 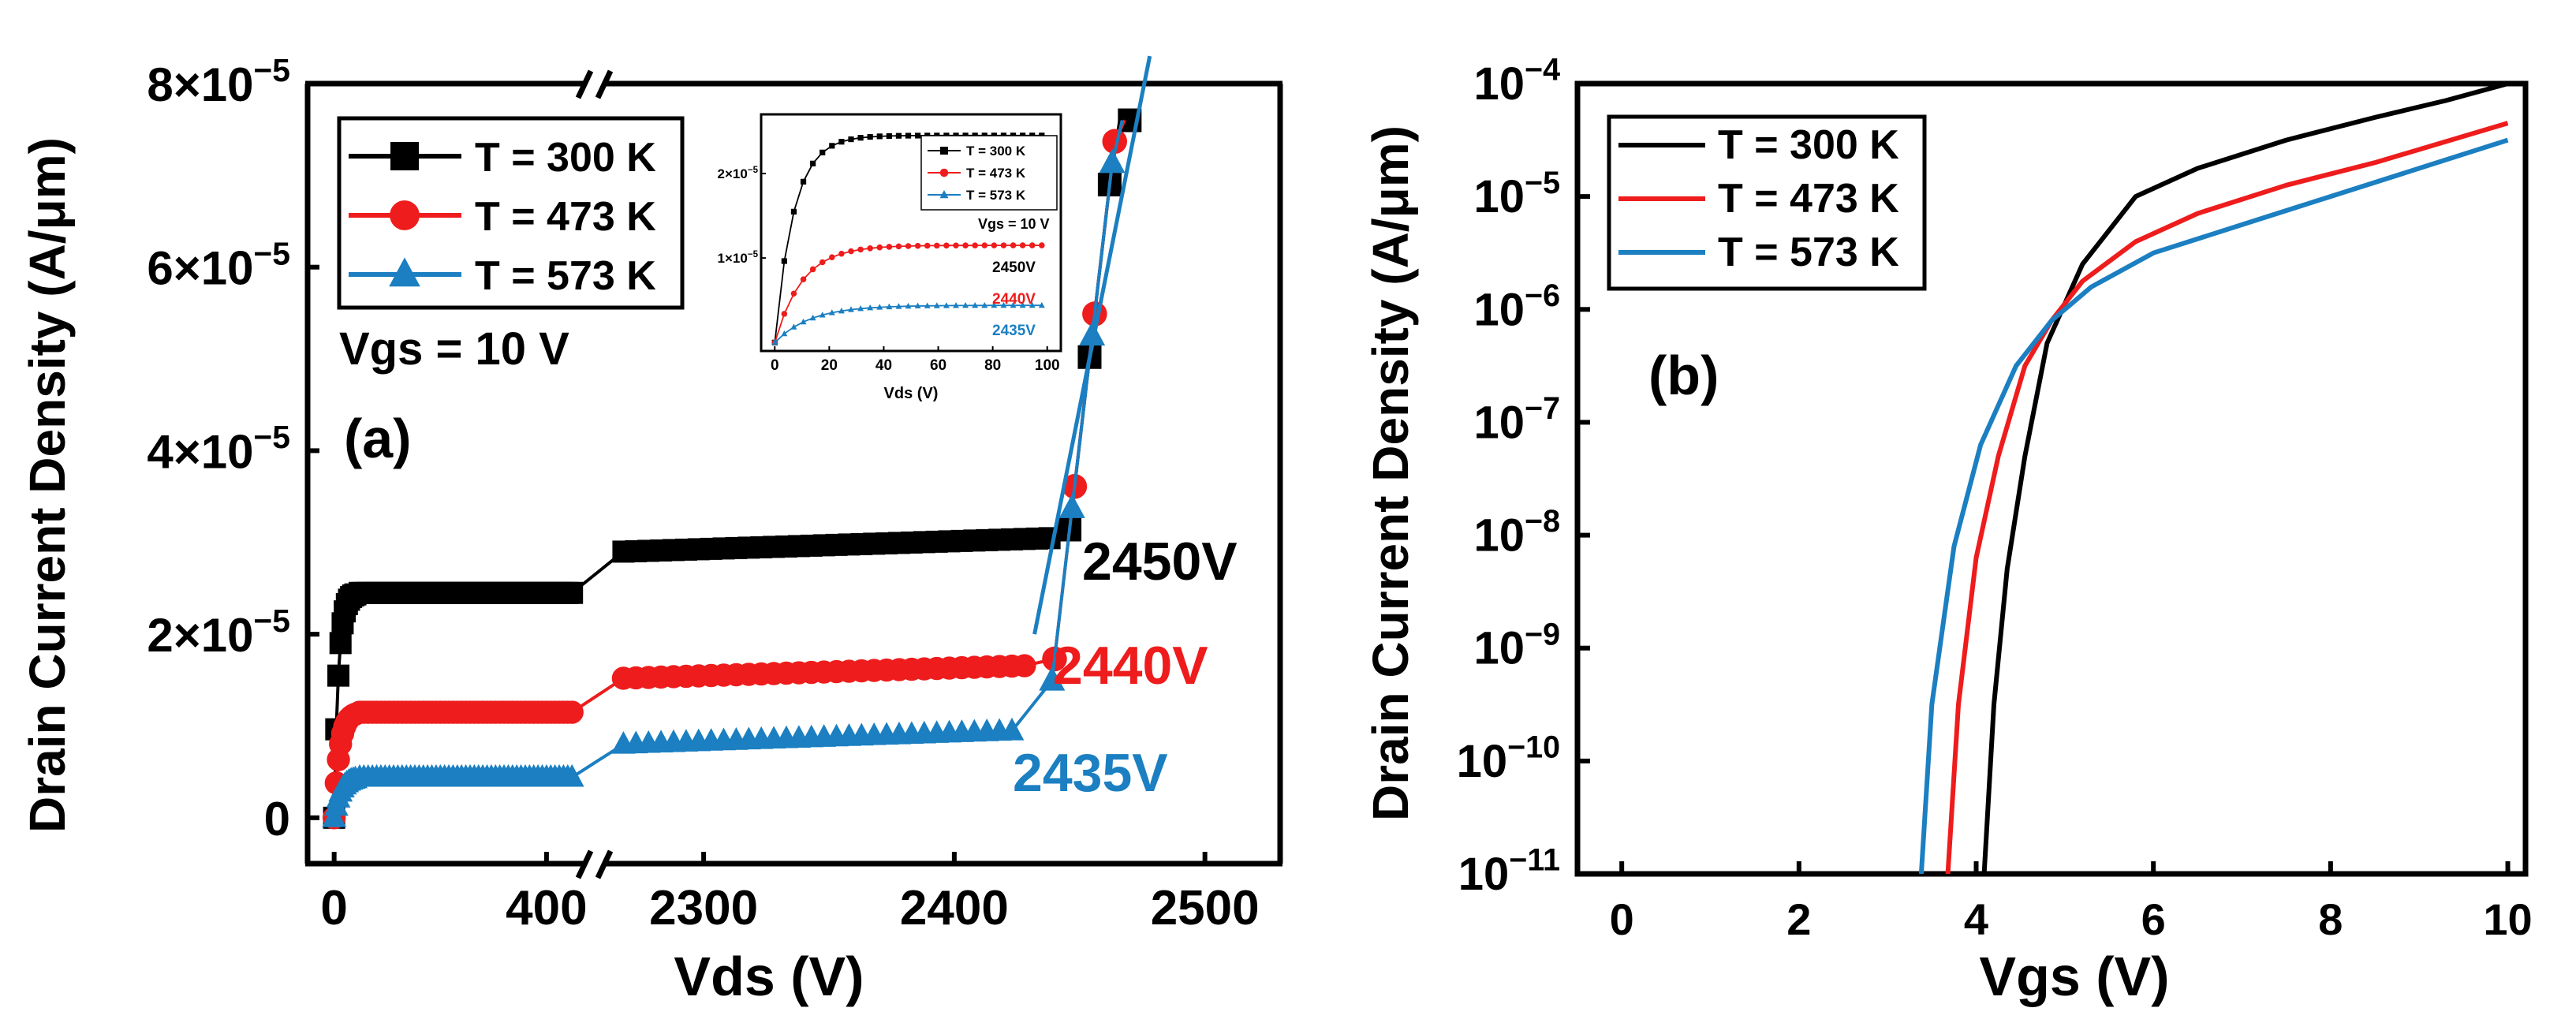 I want to click on inset-x-tick-label: 20, so click(x=829, y=365).